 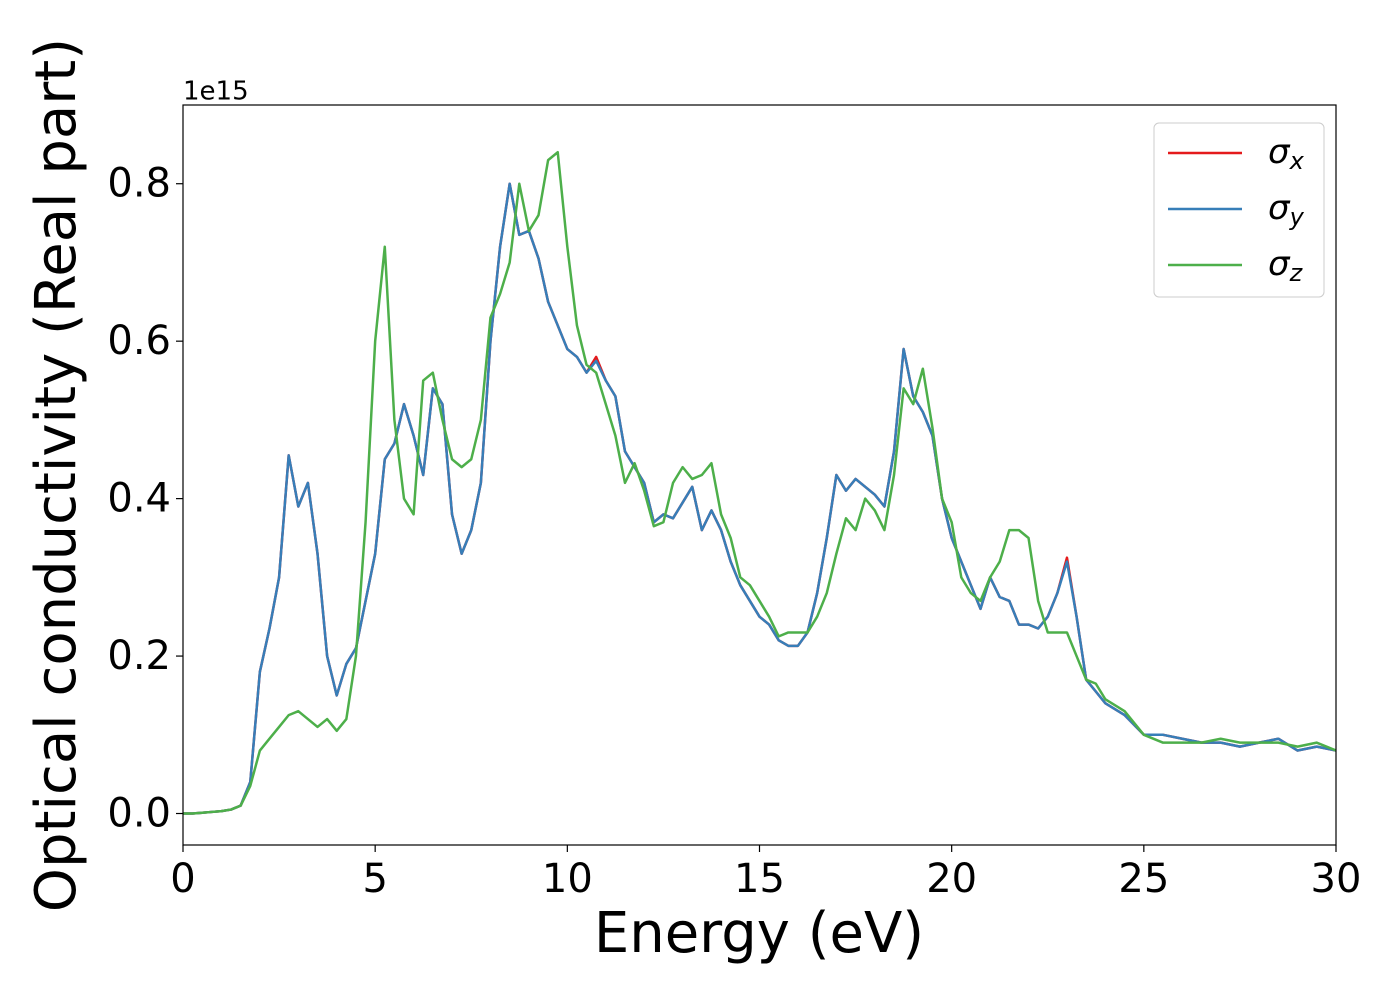 I want to click on x-tick-label: 25, so click(x=1143, y=879).